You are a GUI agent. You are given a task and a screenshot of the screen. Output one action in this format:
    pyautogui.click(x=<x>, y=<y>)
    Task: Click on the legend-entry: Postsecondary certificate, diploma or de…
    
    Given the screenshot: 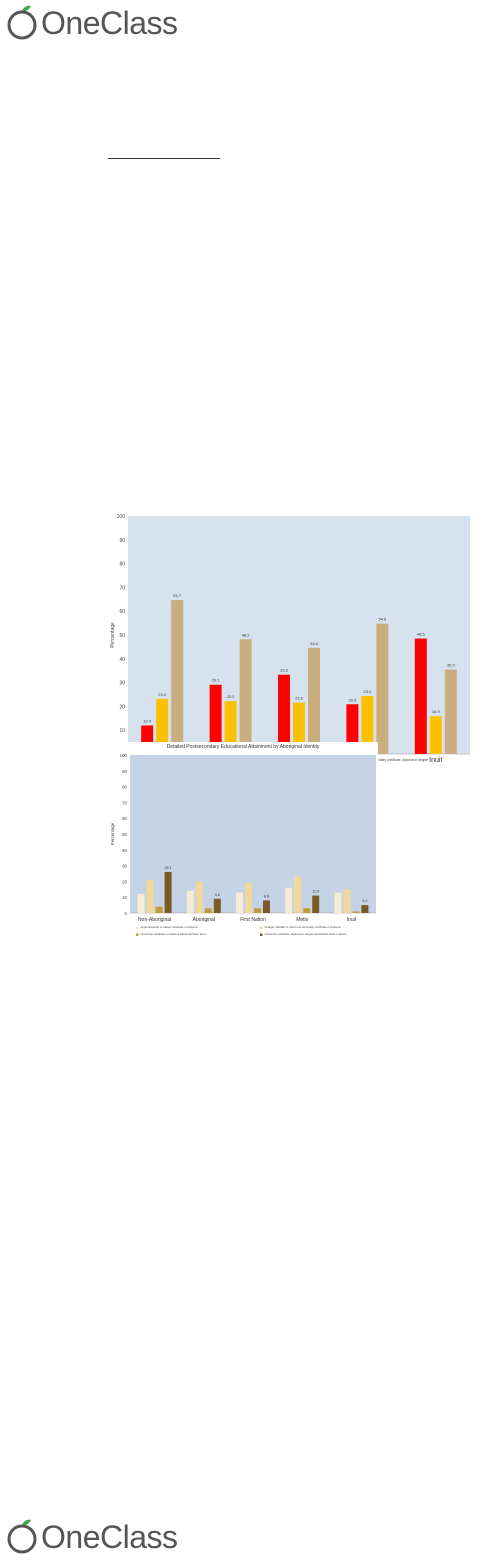 What is the action you would take?
    pyautogui.click(x=396, y=760)
    